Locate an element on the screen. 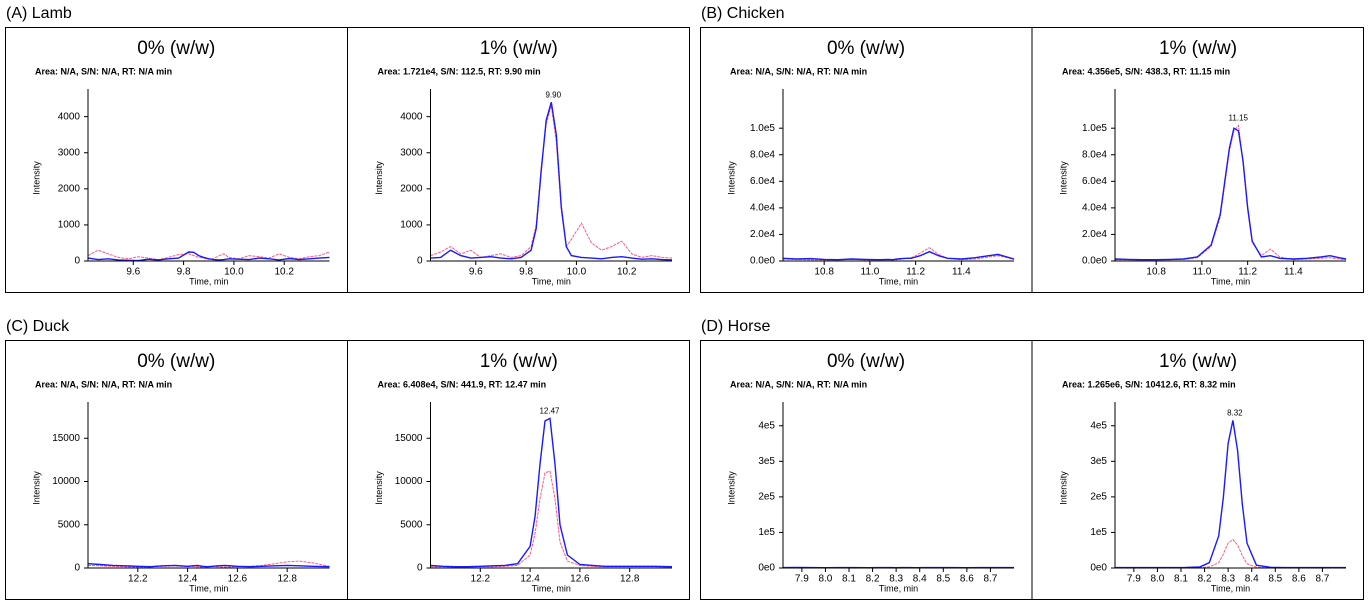  panel-label: (B) Chicken is located at coordinates (743, 13).